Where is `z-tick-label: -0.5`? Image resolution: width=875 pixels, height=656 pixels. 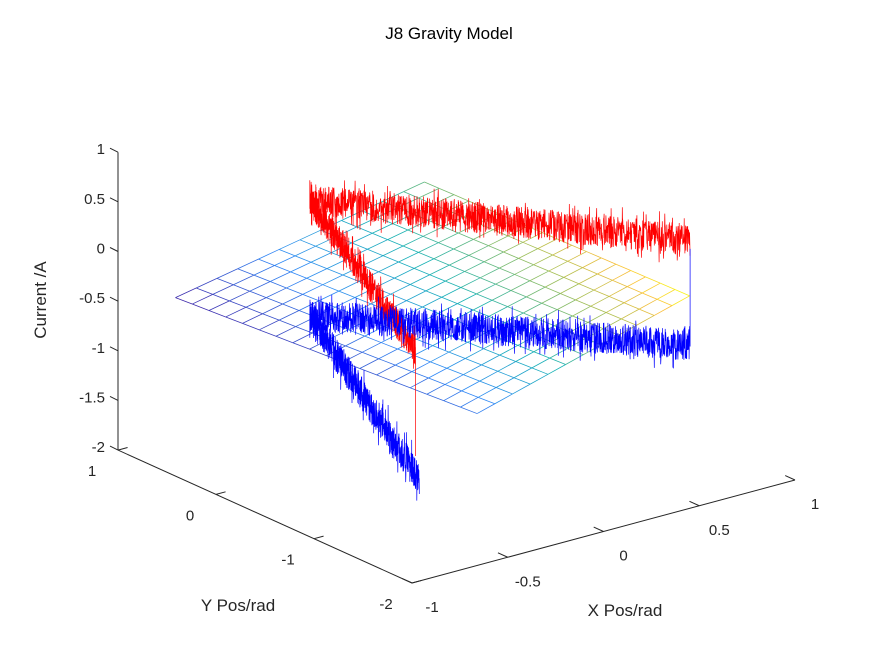 z-tick-label: -0.5 is located at coordinates (92, 298).